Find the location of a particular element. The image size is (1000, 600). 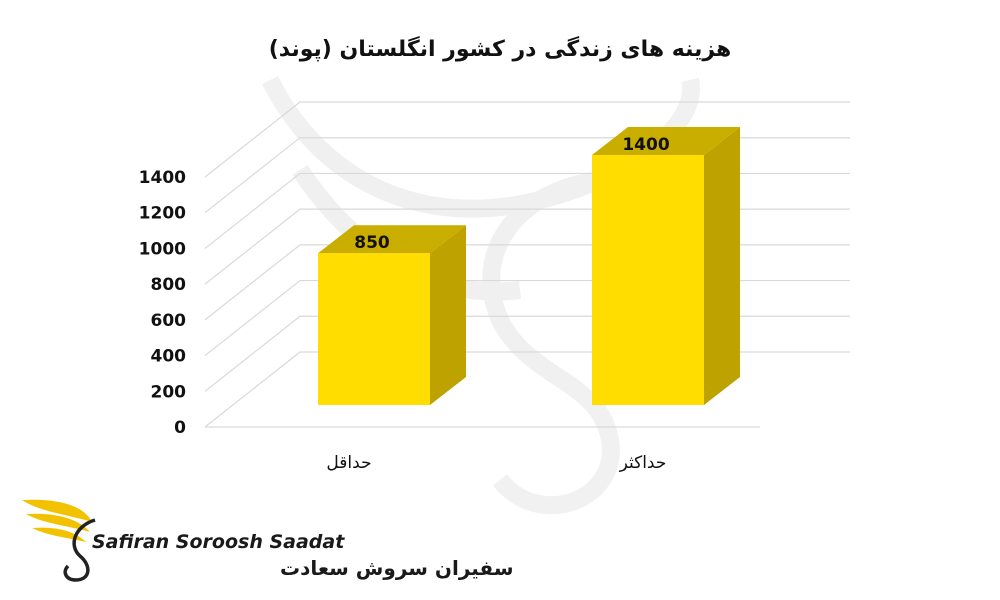

bar-value-label: 1400 is located at coordinates (645, 145).